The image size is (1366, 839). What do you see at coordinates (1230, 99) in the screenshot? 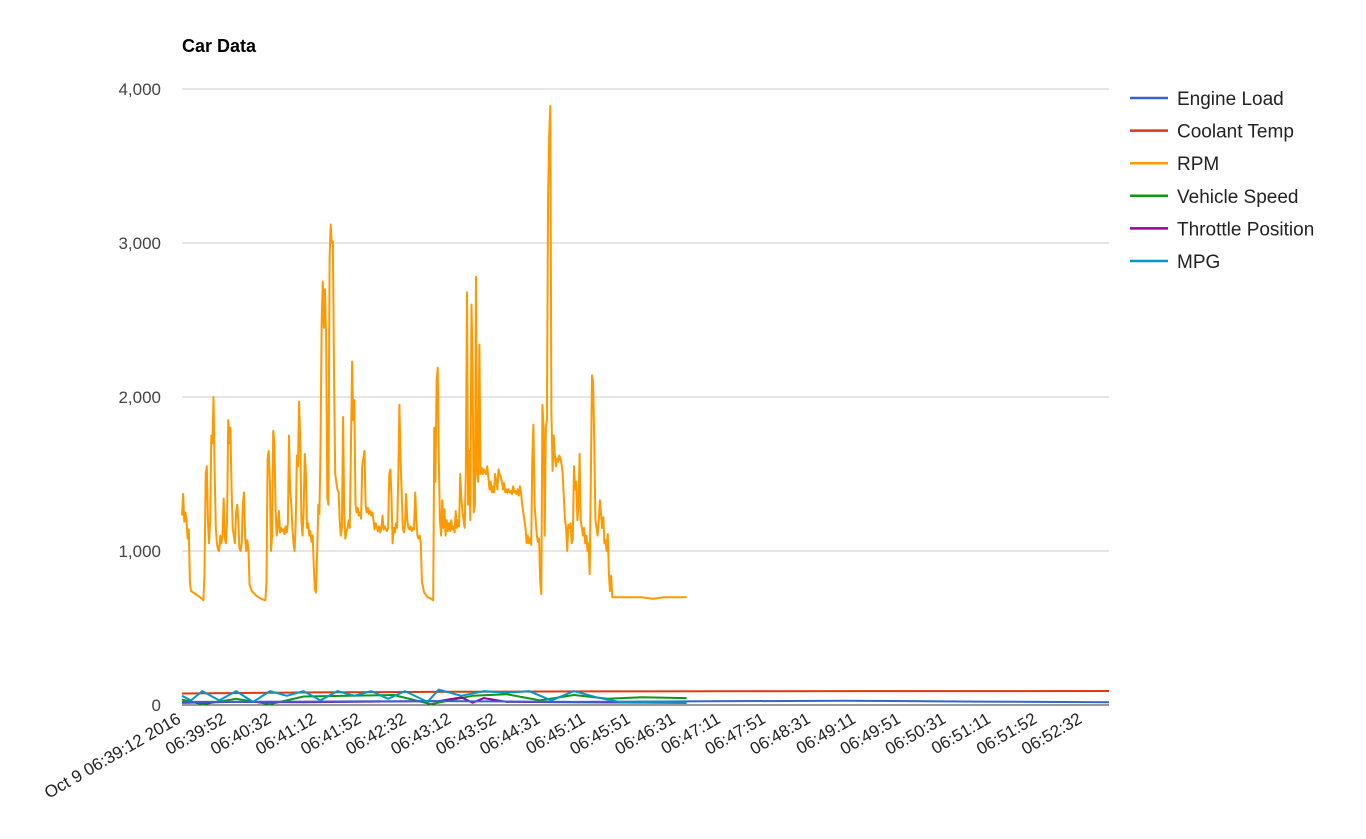
I see `legend-label: Engine Load` at bounding box center [1230, 99].